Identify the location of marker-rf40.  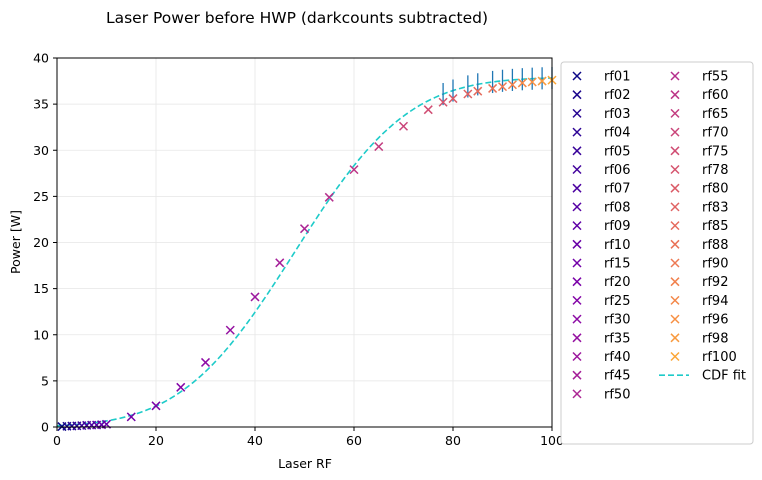
(255, 297).